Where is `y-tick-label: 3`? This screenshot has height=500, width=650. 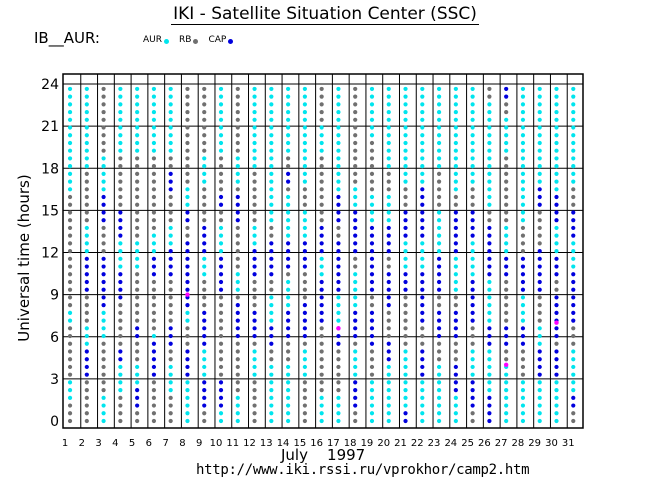
y-tick-label: 3 is located at coordinates (54, 380).